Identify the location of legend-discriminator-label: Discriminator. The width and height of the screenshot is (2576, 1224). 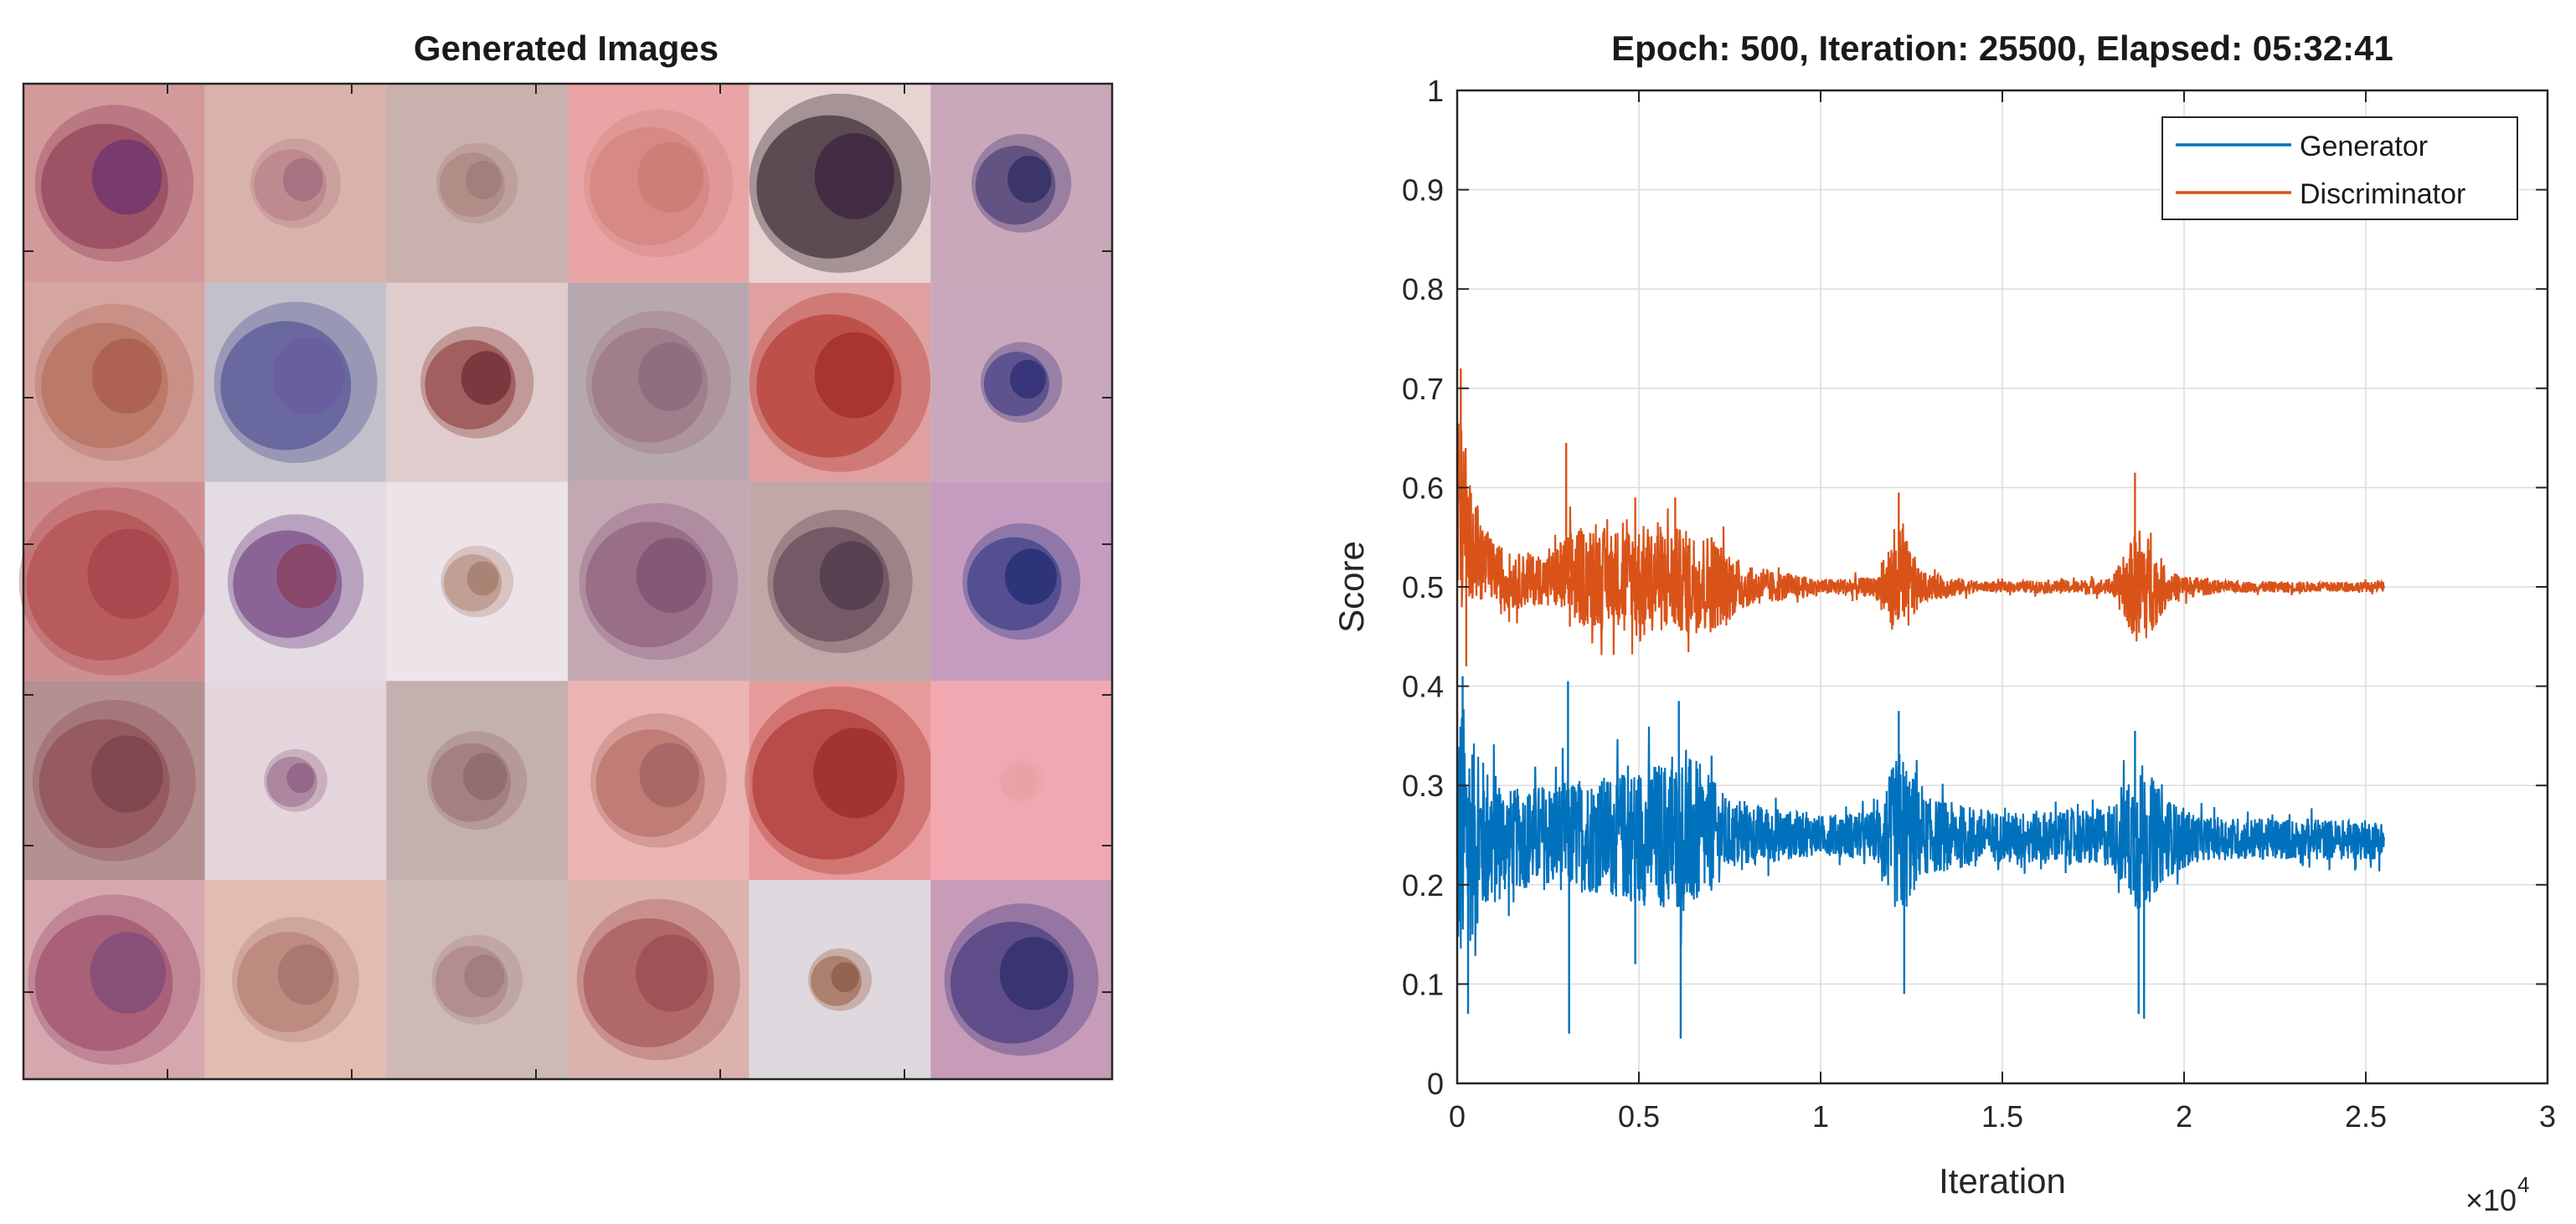
(2382, 194).